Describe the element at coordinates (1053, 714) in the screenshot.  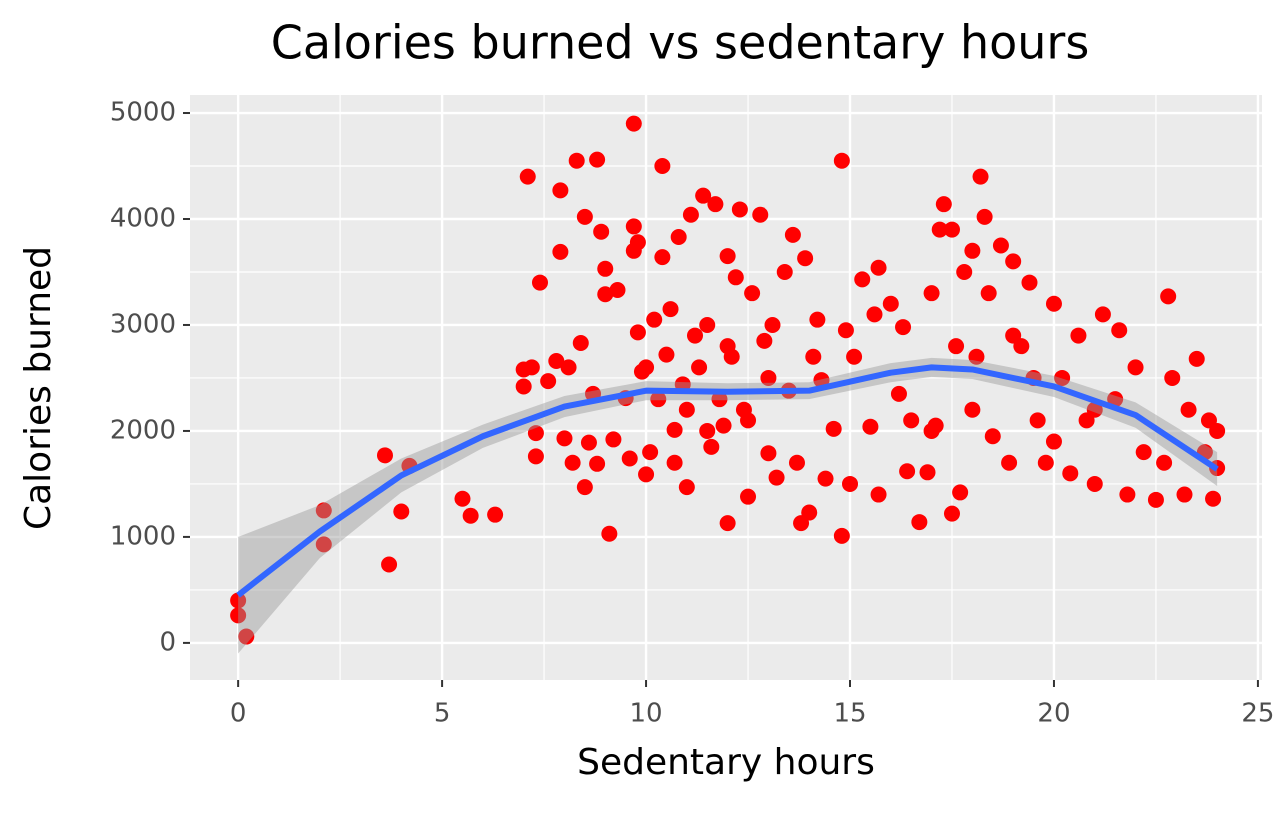
I see `x-tick-label: 20` at that location.